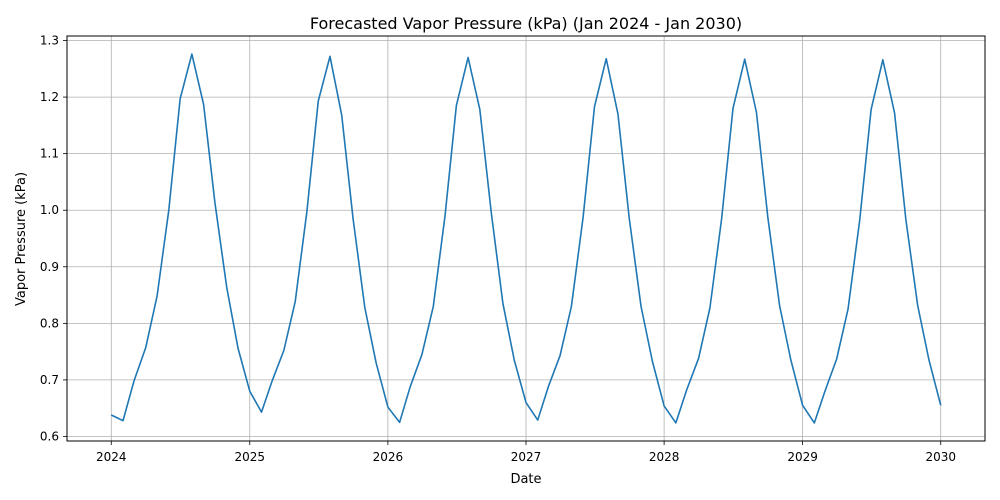 Image resolution: width=1000 pixels, height=500 pixels. Describe the element at coordinates (49, 380) in the screenshot. I see `y-tick-label: 0.7` at that location.